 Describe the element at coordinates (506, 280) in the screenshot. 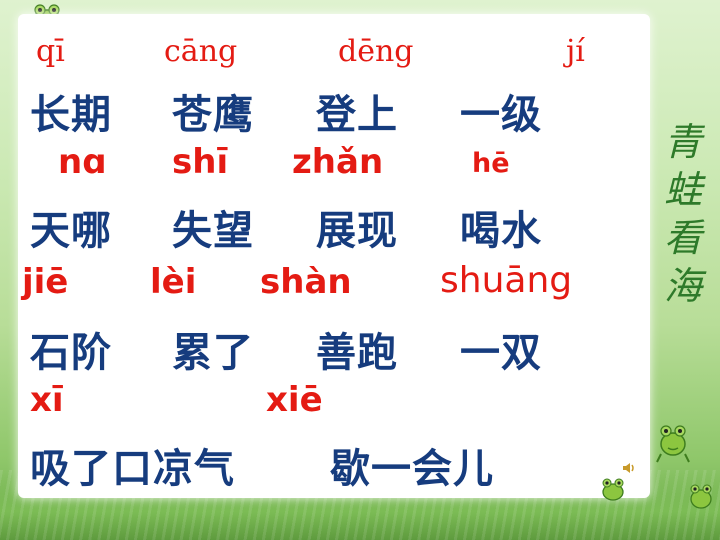

I see `pinyin-shuang: shuāng` at that location.